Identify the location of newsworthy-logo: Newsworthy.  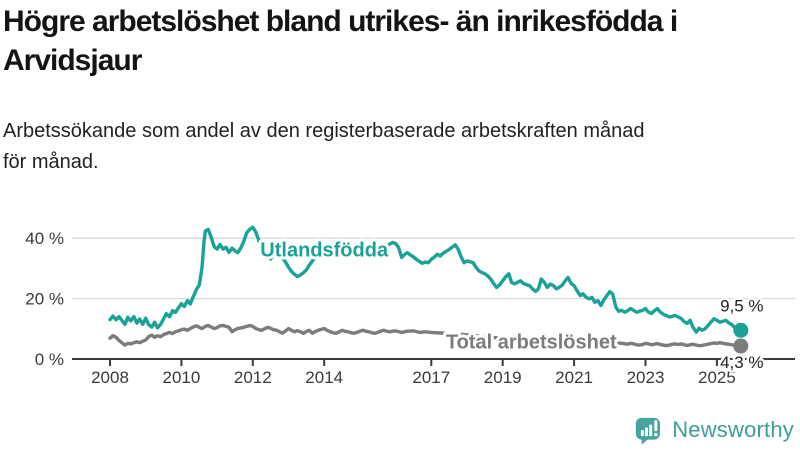
(714, 430).